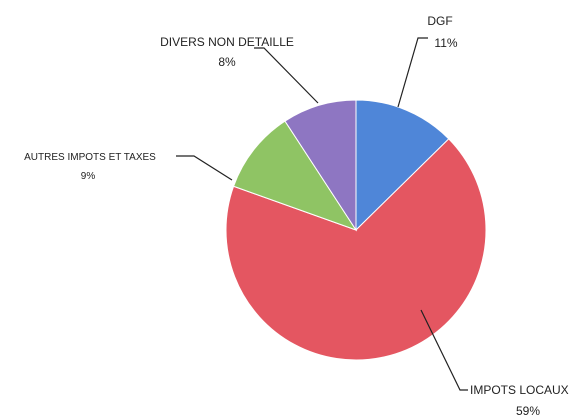 Image resolution: width=580 pixels, height=419 pixels. Describe the element at coordinates (444, 350) in the screenshot. I see `leader-line-impots-locaux` at that location.